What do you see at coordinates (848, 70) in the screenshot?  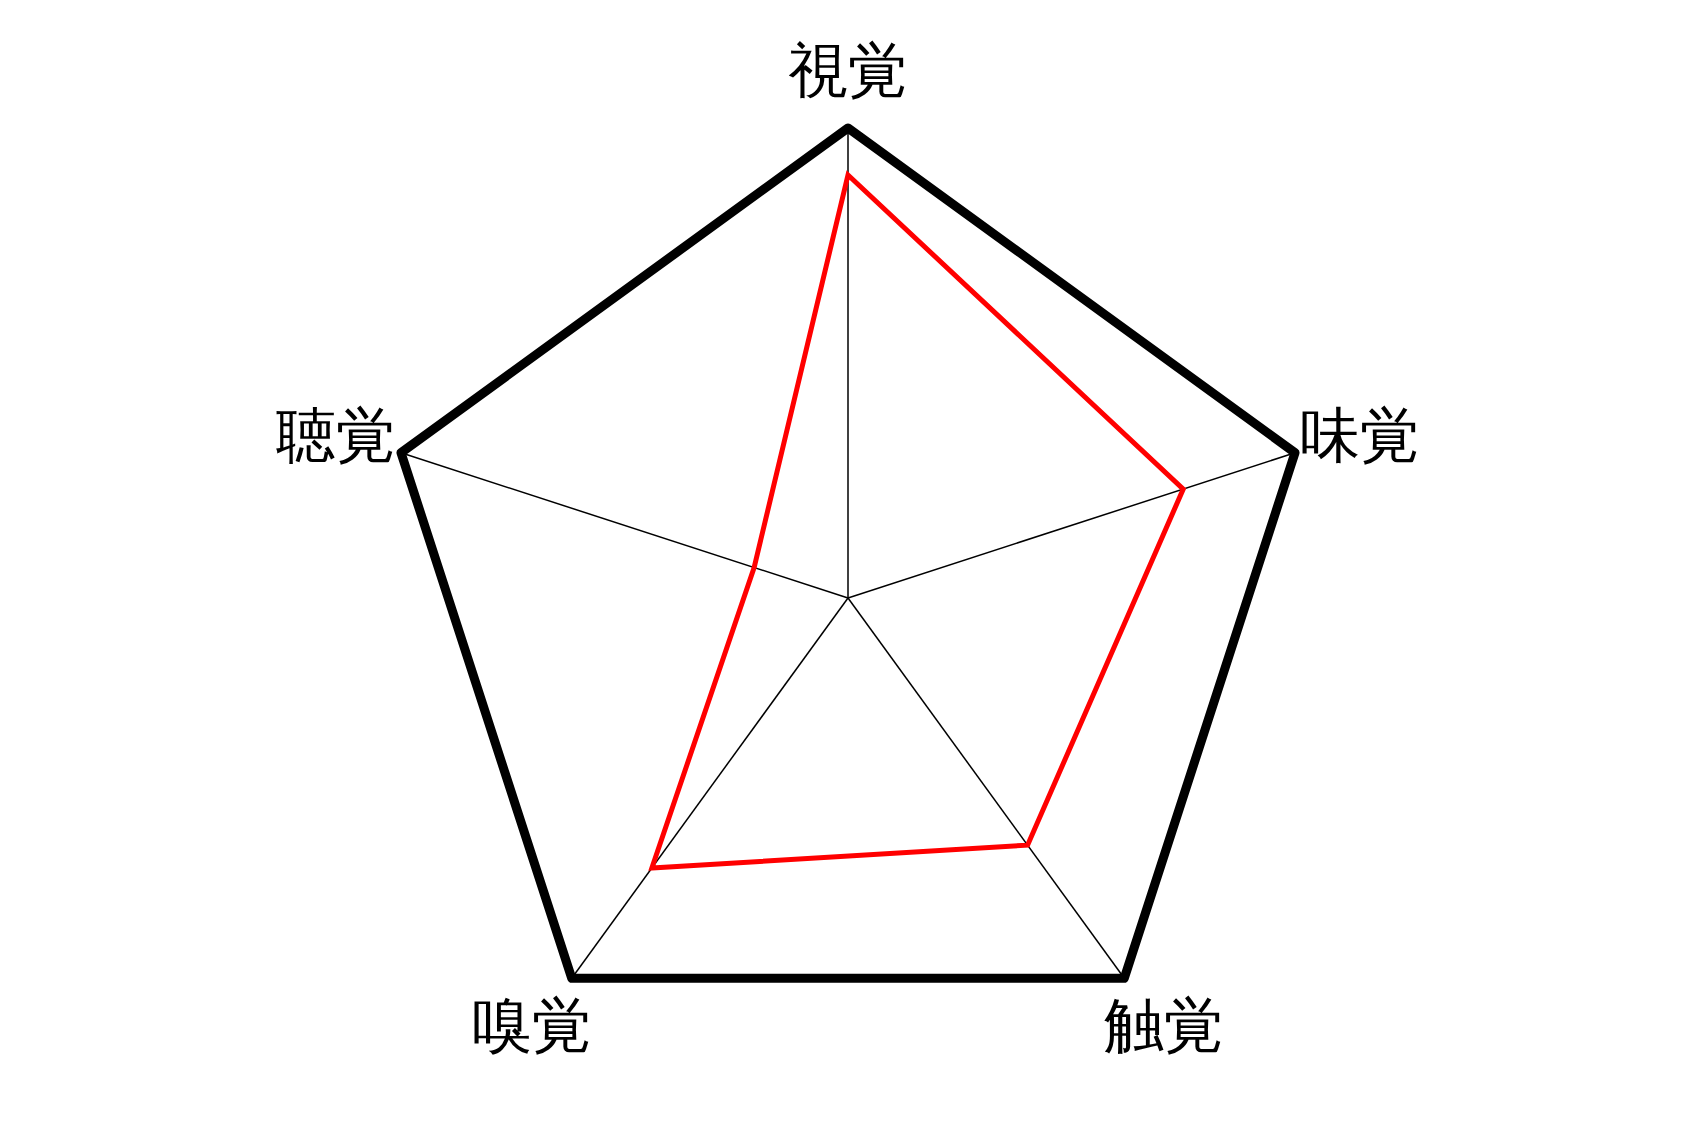 I see `spoke-label: 視覚` at bounding box center [848, 70].